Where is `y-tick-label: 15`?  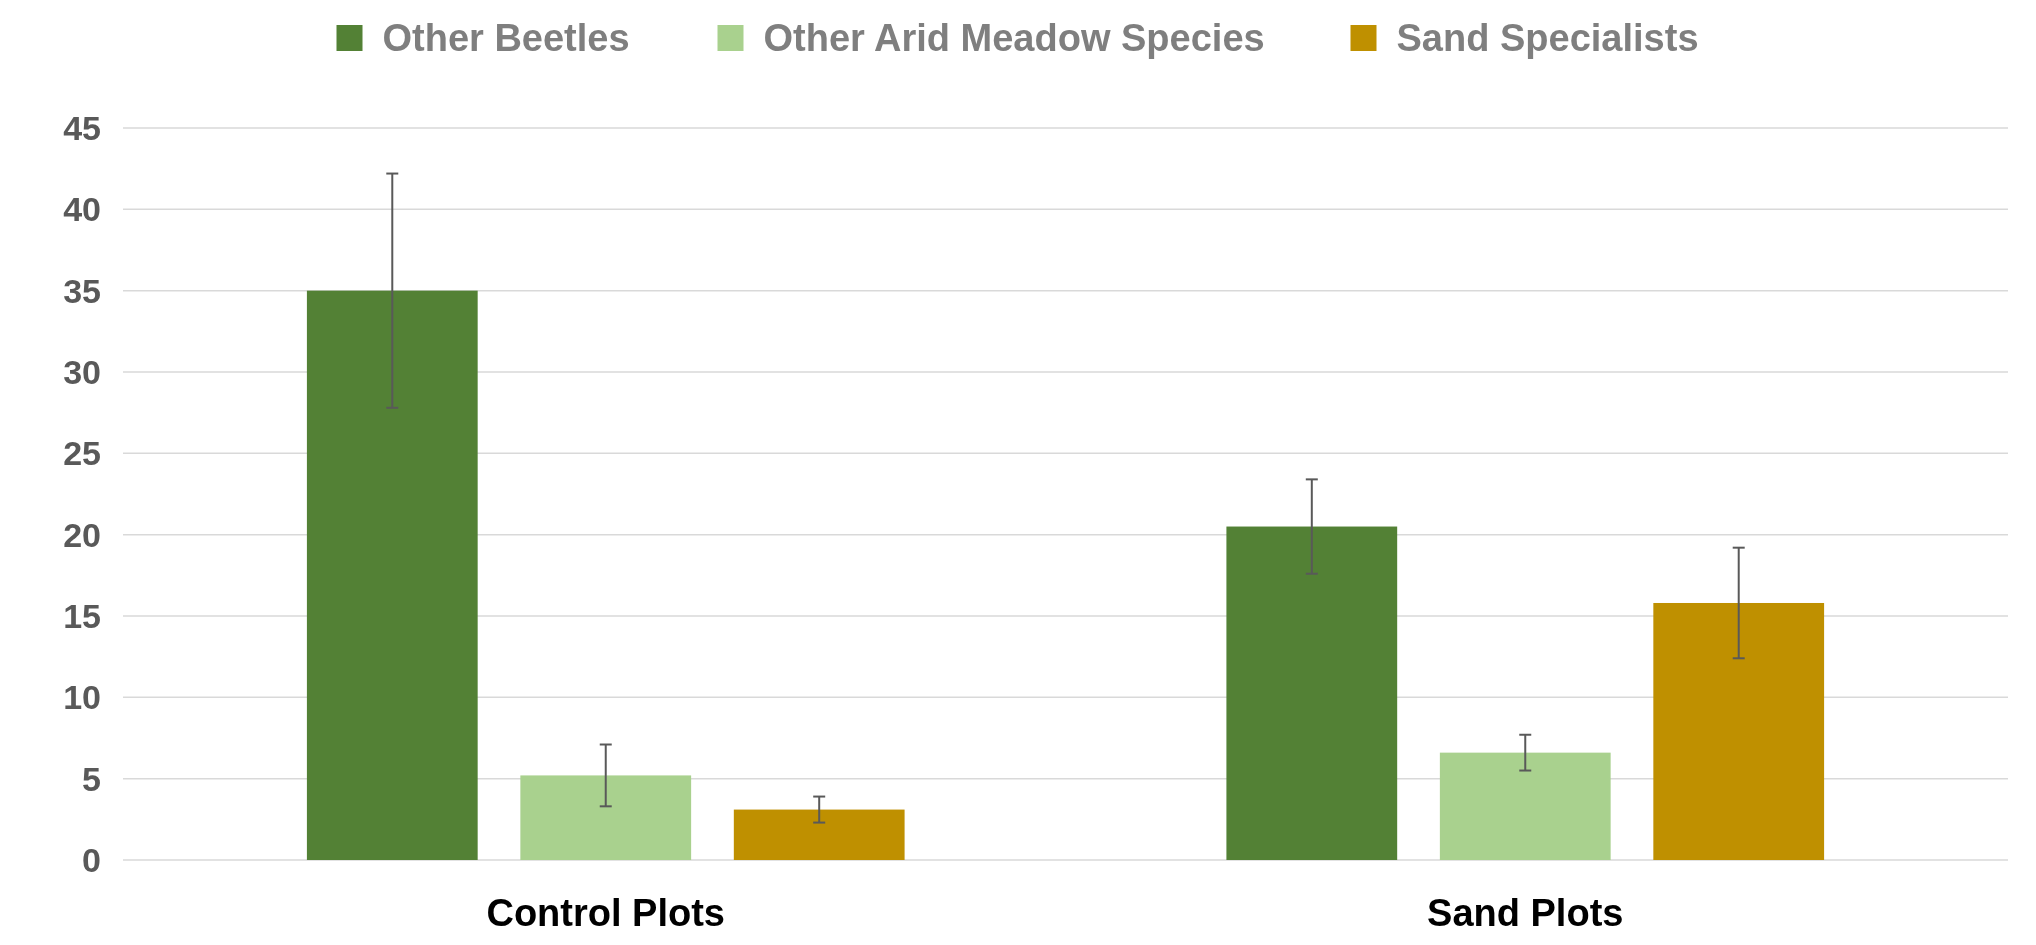
y-tick-label: 15 is located at coordinates (82, 615).